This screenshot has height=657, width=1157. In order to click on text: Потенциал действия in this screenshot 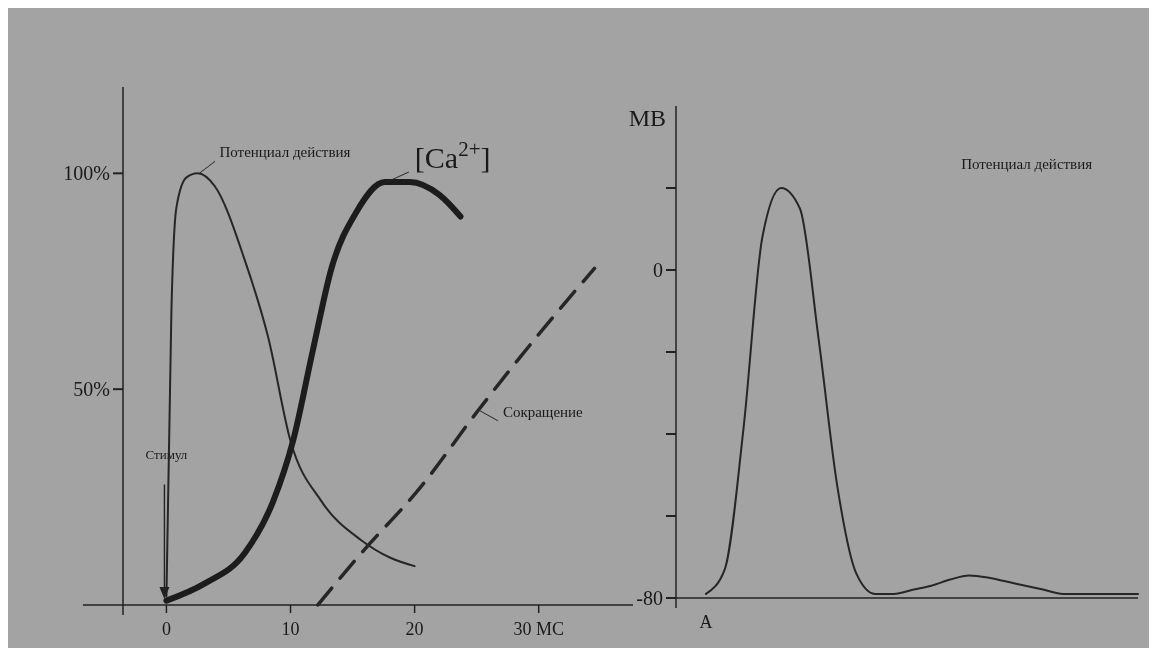, I will do `click(1027, 164)`.